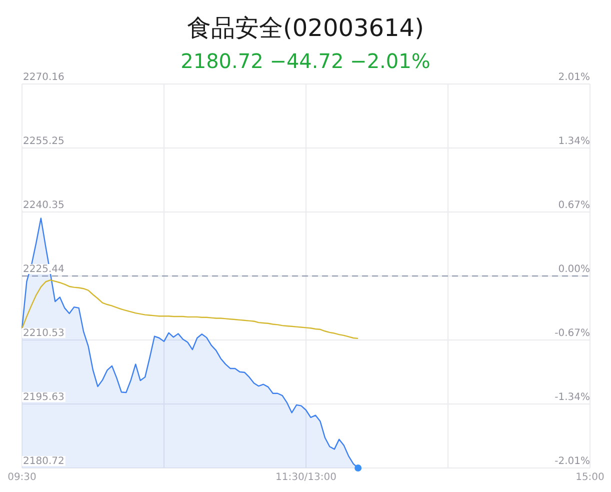 This screenshot has width=611, height=492. I want to click on y-tick-label: 2225.44, so click(43, 269).